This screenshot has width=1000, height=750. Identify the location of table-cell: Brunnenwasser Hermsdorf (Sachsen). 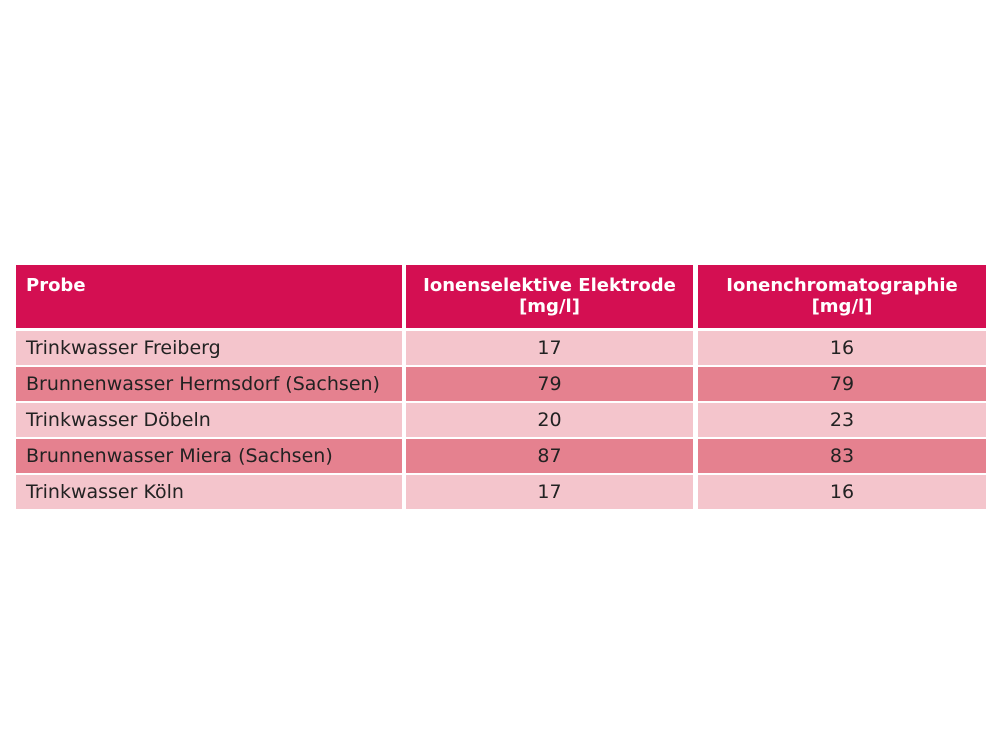
(209, 384).